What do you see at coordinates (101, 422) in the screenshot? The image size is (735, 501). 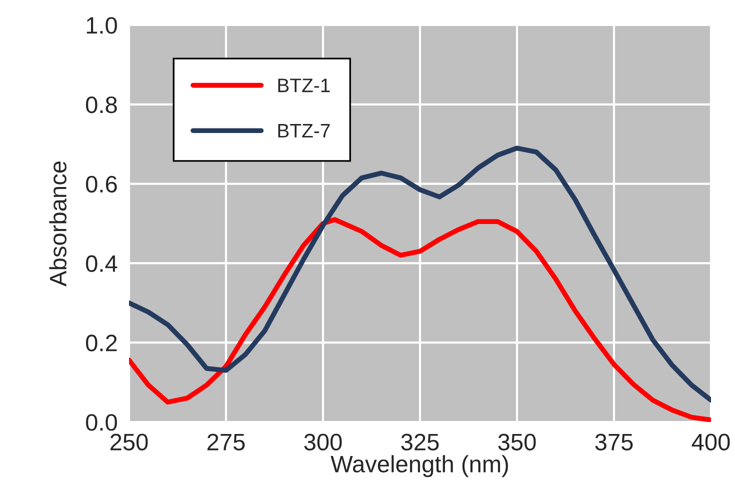 I see `y-tick-label: 0.0` at bounding box center [101, 422].